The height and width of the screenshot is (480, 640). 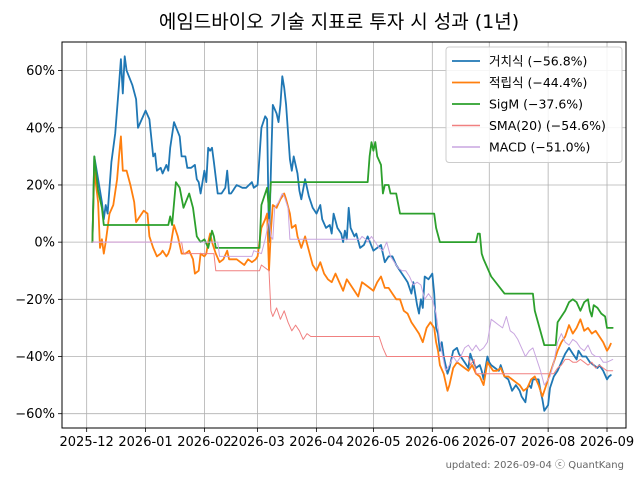 I want to click on x-tick-label: 2026-09, so click(x=607, y=442).